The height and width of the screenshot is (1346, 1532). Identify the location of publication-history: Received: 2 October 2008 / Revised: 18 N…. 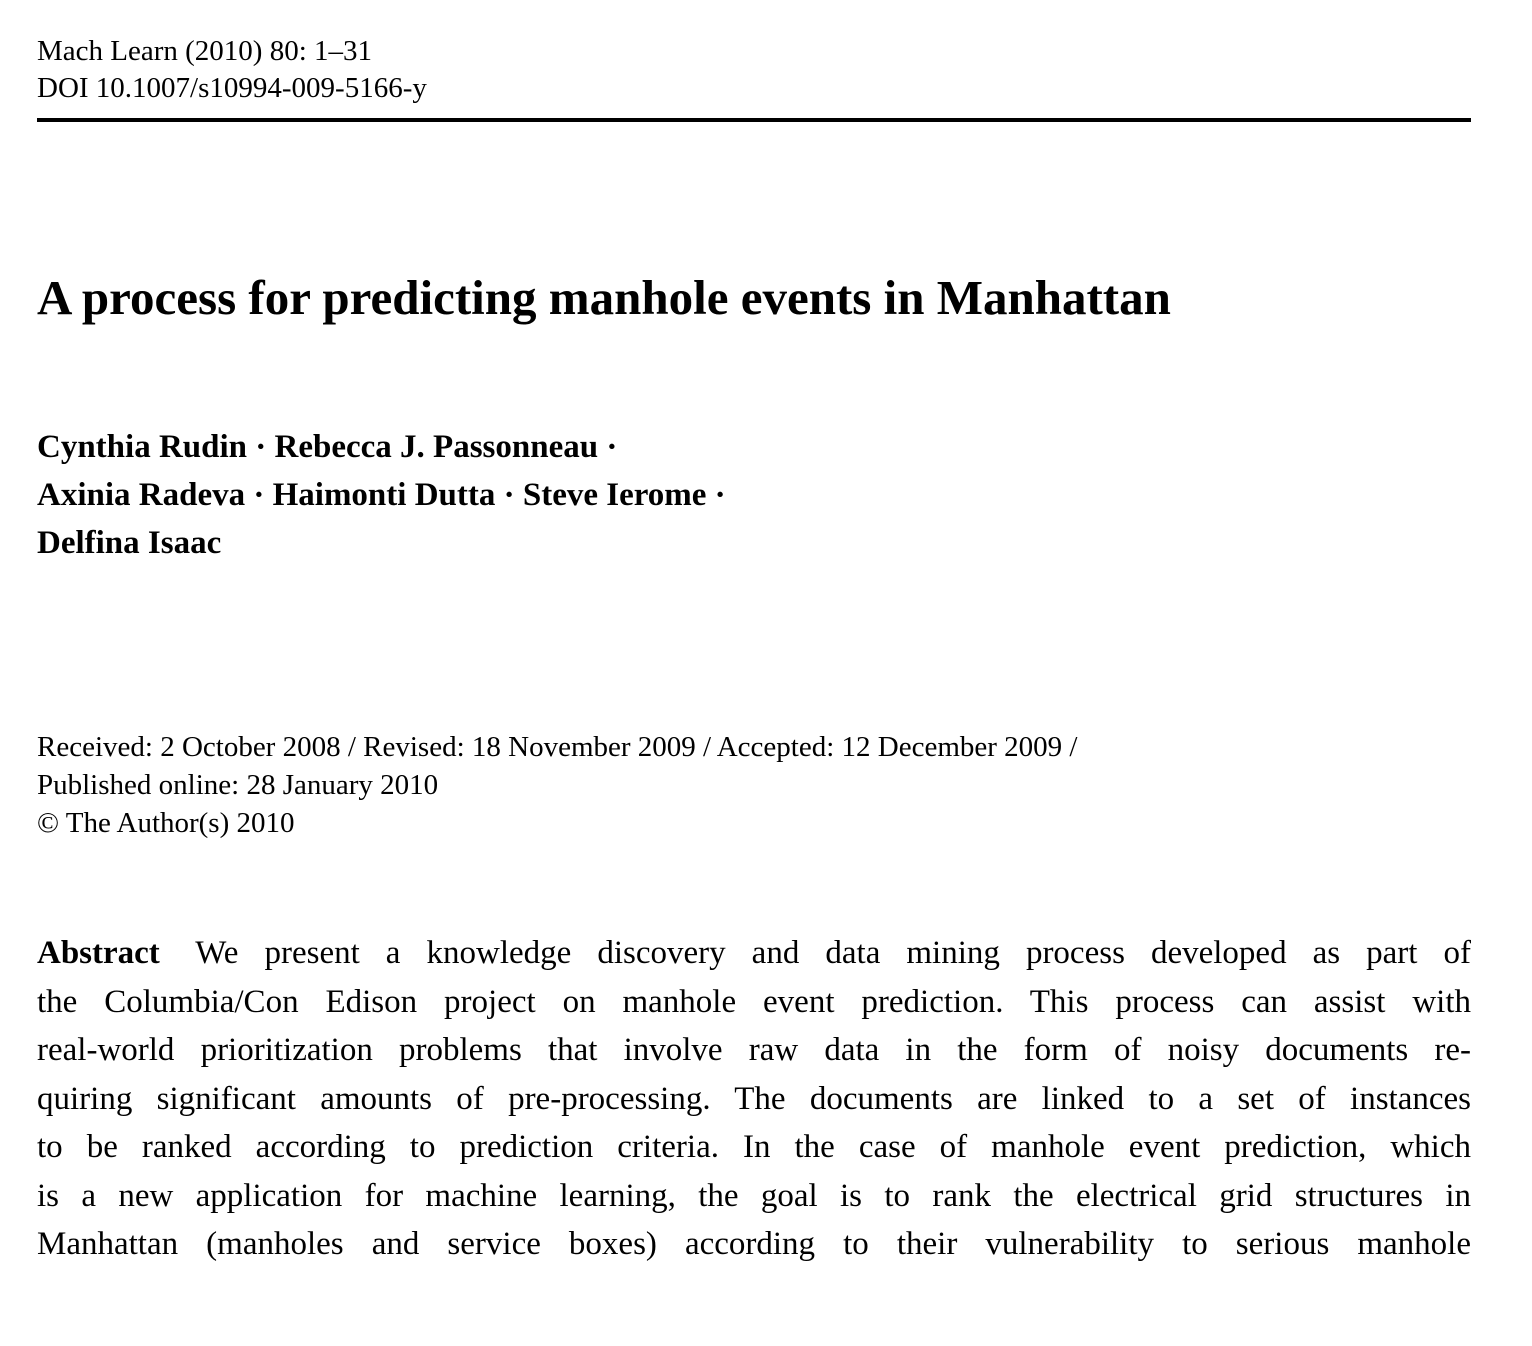
(557, 785).